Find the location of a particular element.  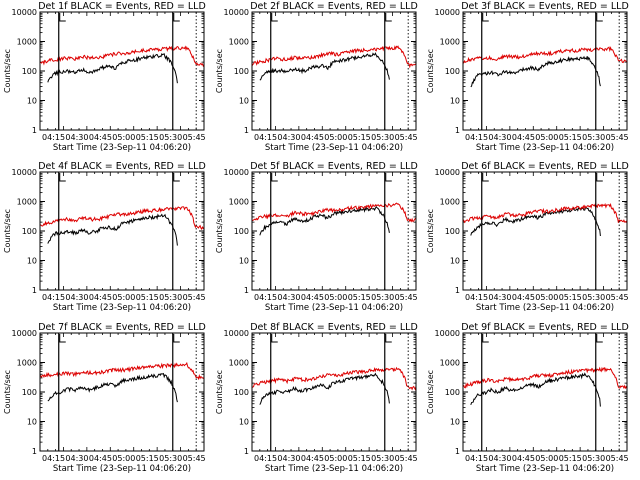

panel-title: Det 5f BLACK = Events, RED = LLD is located at coordinates (334, 166).